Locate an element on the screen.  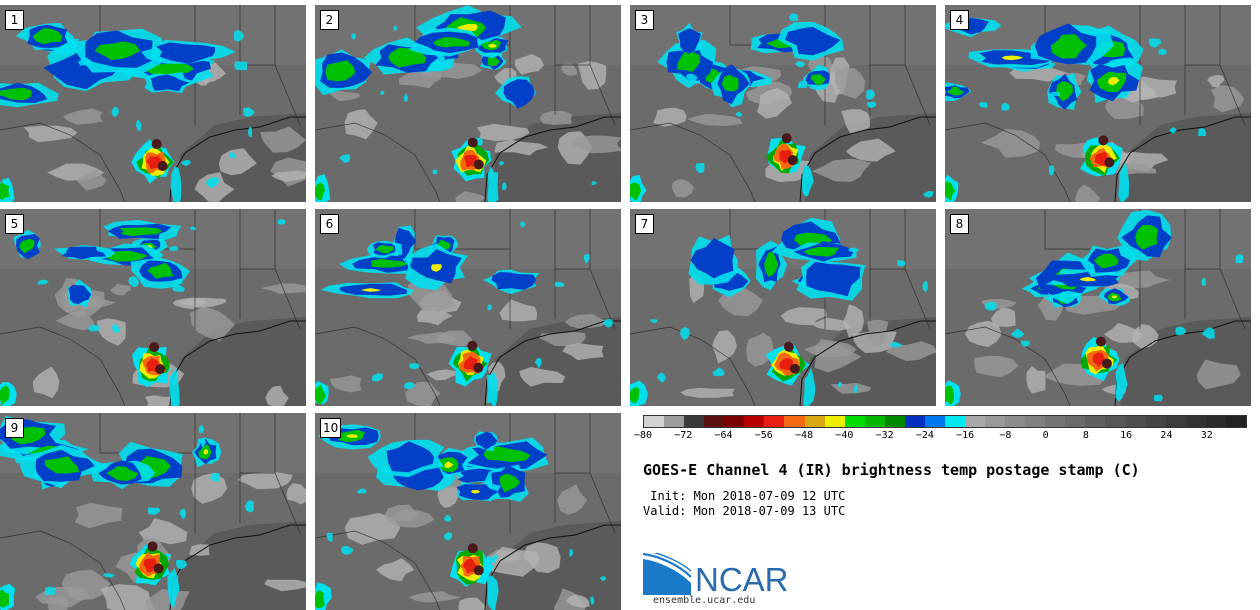
map-panel-9: 9 is located at coordinates (153, 511).